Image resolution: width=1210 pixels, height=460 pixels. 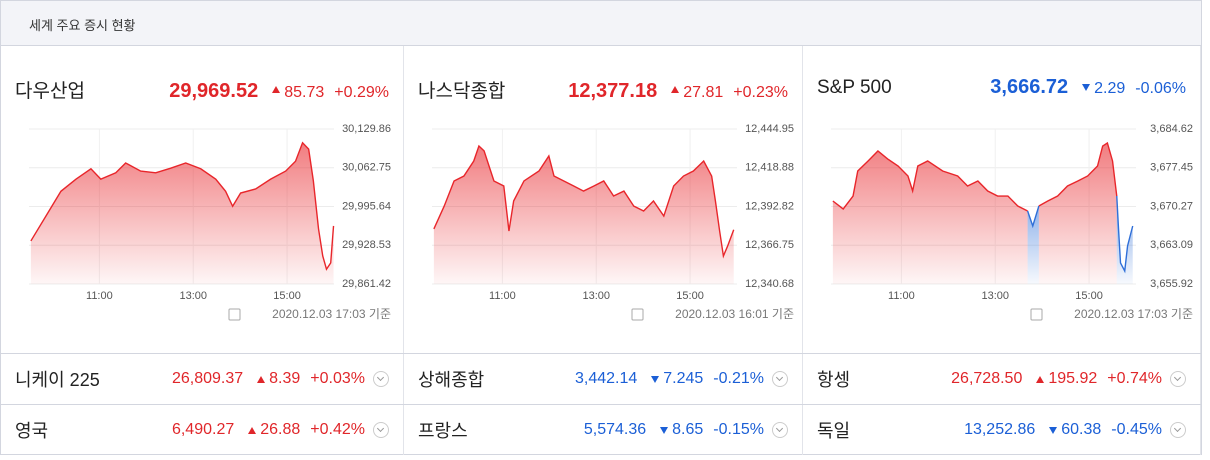 What do you see at coordinates (57, 380) in the screenshot?
I see `index-name: 니케이 225` at bounding box center [57, 380].